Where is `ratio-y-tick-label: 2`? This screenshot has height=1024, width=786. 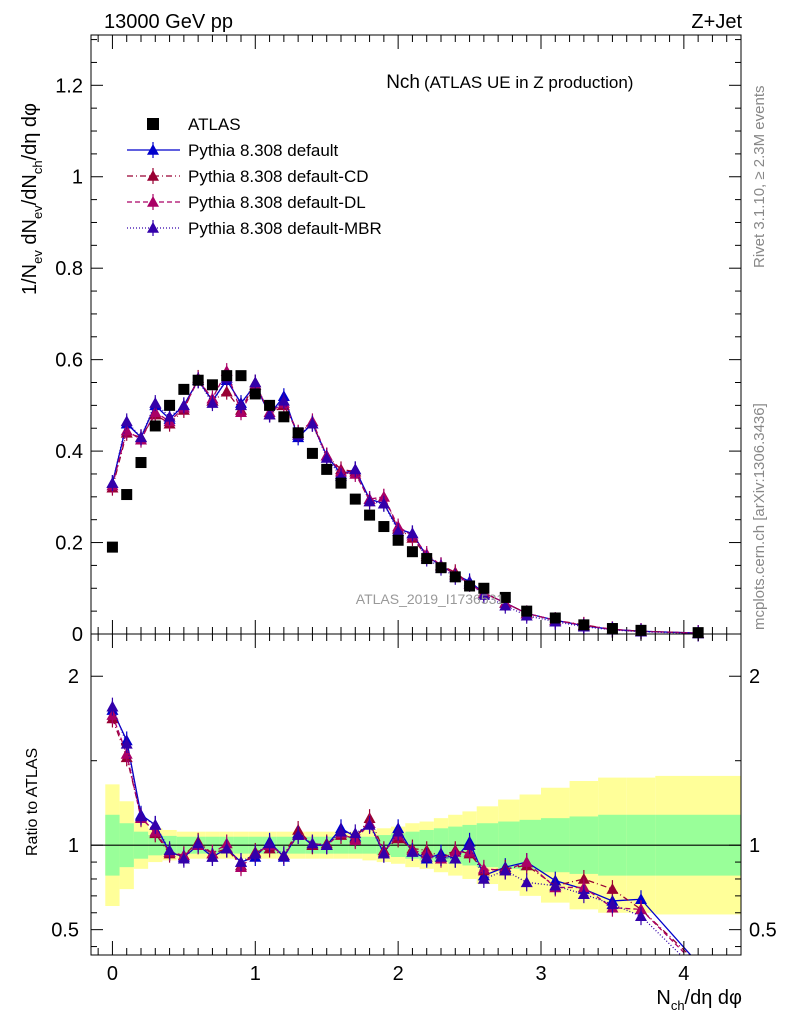
ratio-y-tick-label: 2 is located at coordinates (73, 677).